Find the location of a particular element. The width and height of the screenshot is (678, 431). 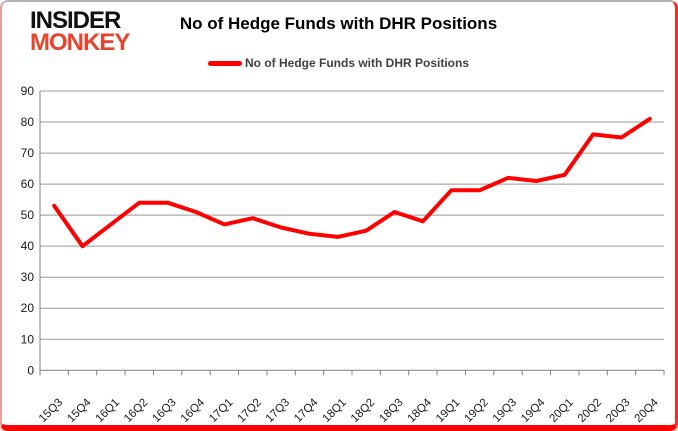

y-axis-tick-label: 70 is located at coordinates (28, 153).